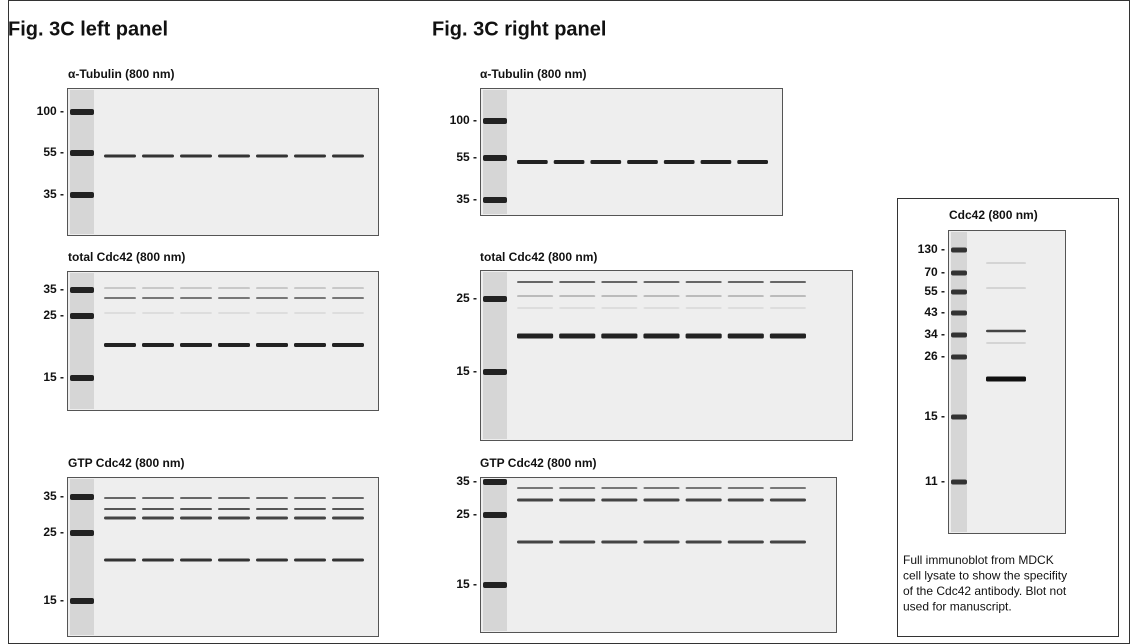 The image size is (1130, 644). I want to click on panel-title: Fig. 3C left panel, so click(88, 29).